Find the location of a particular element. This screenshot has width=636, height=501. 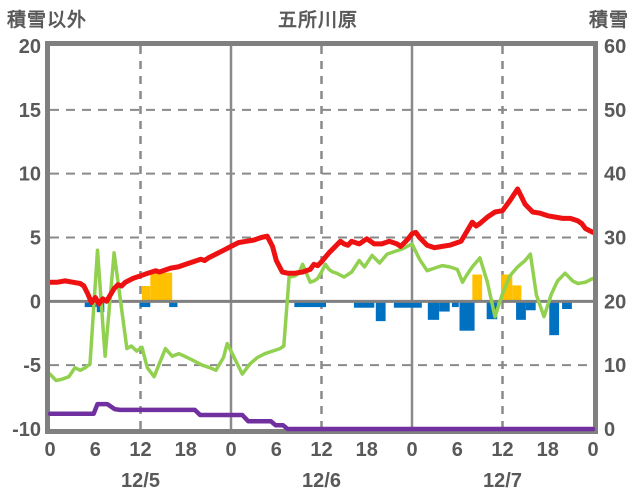

date-labels: 12/5 12/6 12/7 is located at coordinates (321, 481).